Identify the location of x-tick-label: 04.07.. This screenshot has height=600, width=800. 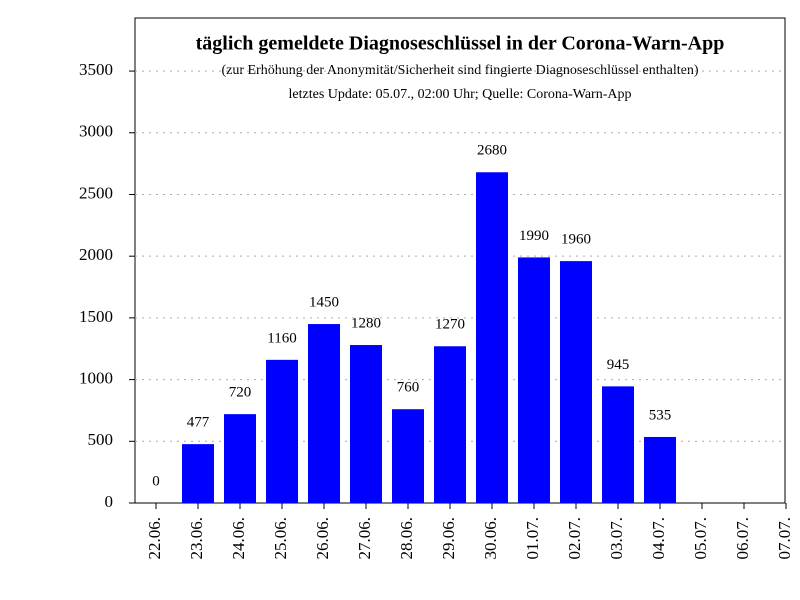
(658, 538).